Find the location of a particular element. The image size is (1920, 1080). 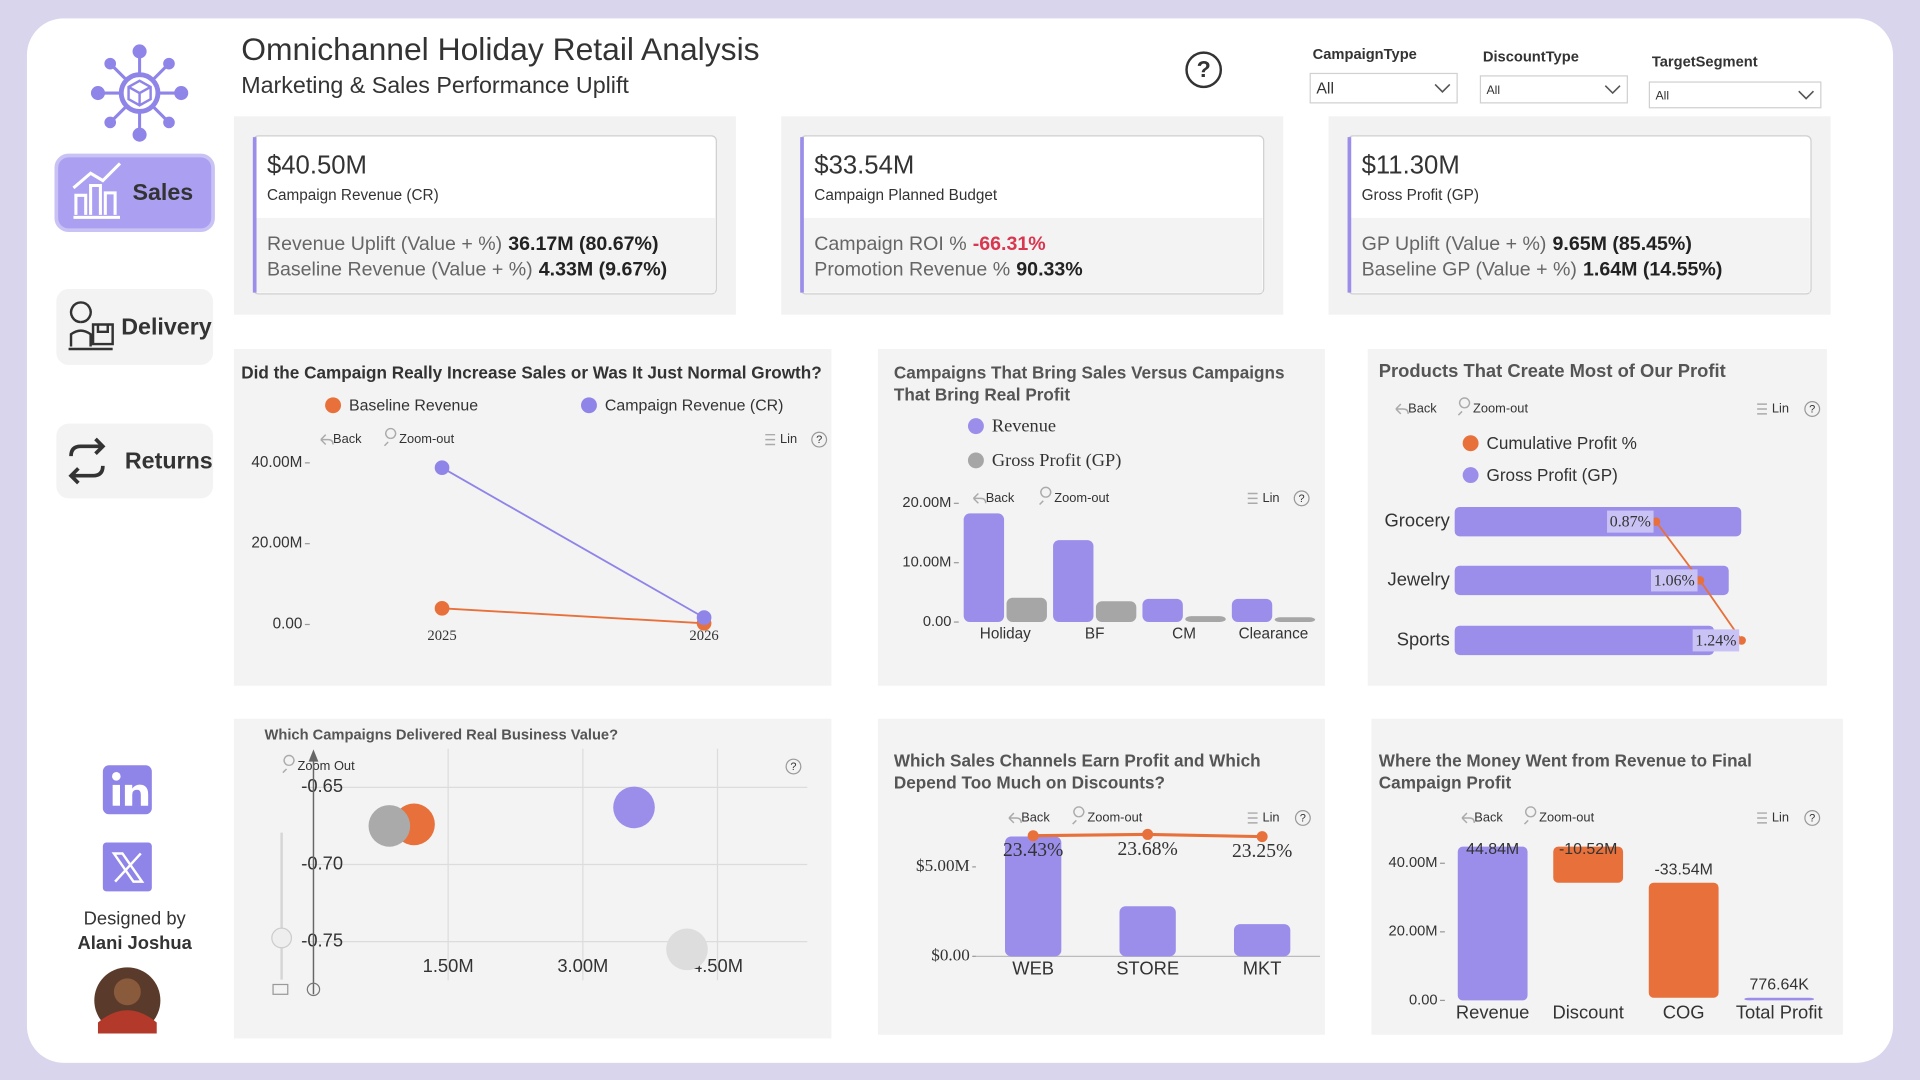

y-tick-label: 40.00M is located at coordinates (276, 462).